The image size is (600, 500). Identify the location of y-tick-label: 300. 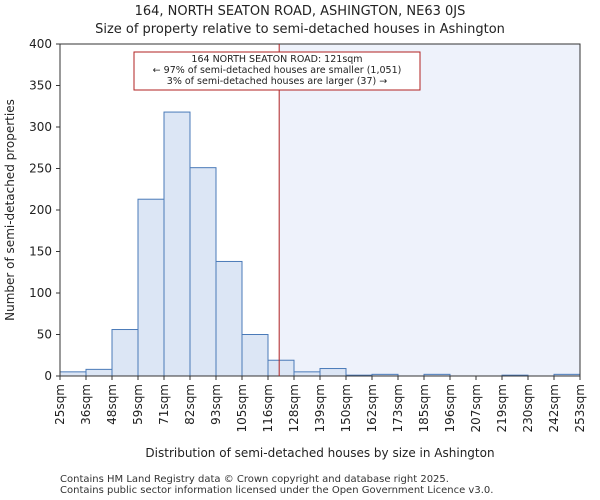
(40, 127).